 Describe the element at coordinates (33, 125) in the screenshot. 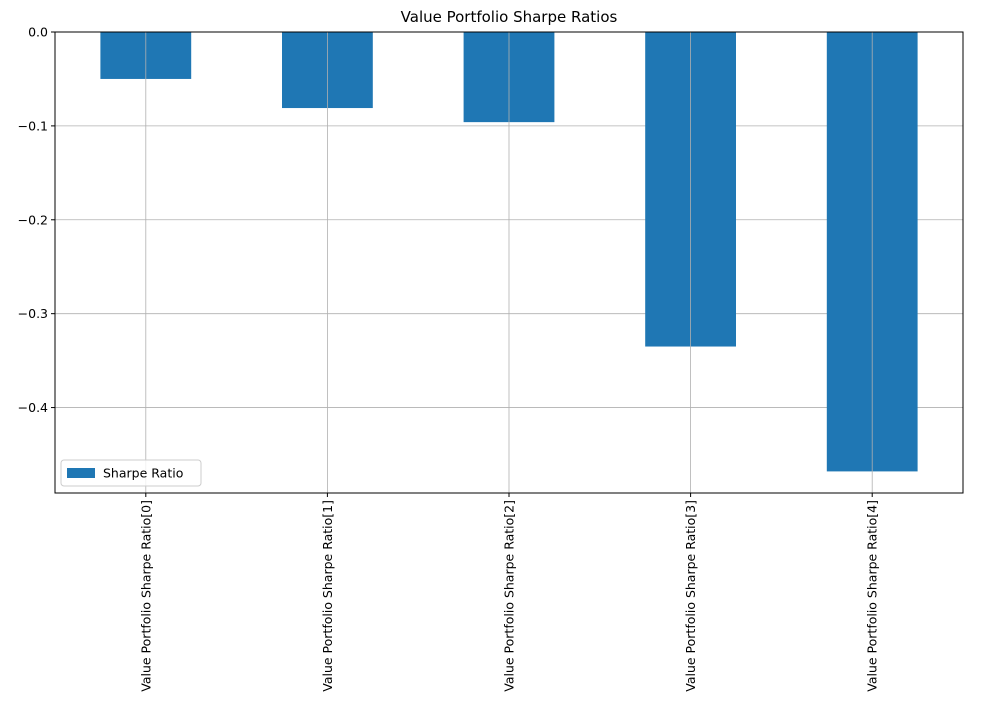

I see `y-tick-label: −0.1` at that location.